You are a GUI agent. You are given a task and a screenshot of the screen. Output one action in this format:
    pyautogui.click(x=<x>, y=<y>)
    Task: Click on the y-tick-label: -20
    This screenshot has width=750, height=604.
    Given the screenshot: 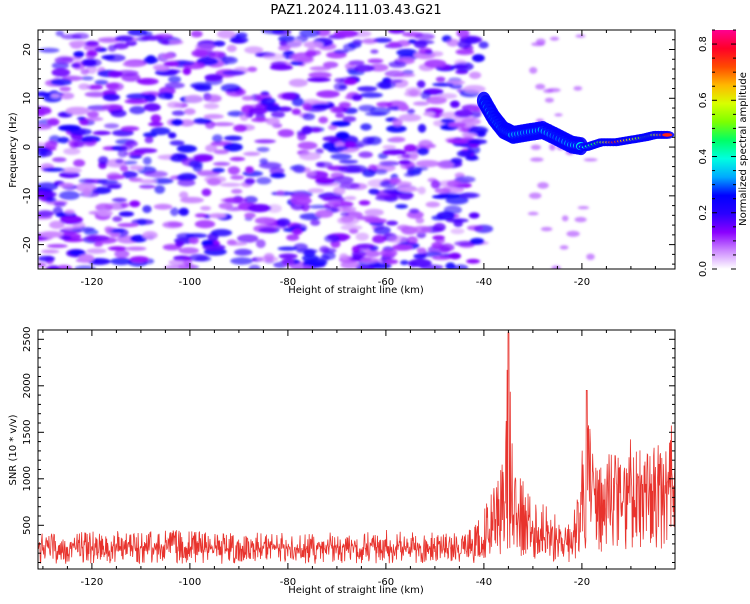 What is the action you would take?
    pyautogui.click(x=27, y=244)
    